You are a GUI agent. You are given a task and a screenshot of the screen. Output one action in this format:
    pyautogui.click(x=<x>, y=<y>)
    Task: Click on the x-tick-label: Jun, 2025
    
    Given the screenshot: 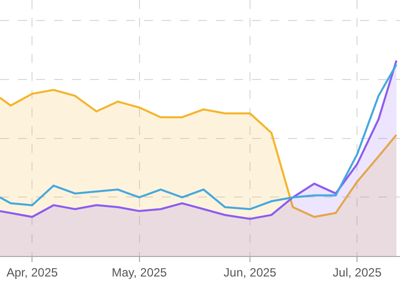 What is the action you would take?
    pyautogui.click(x=250, y=272)
    